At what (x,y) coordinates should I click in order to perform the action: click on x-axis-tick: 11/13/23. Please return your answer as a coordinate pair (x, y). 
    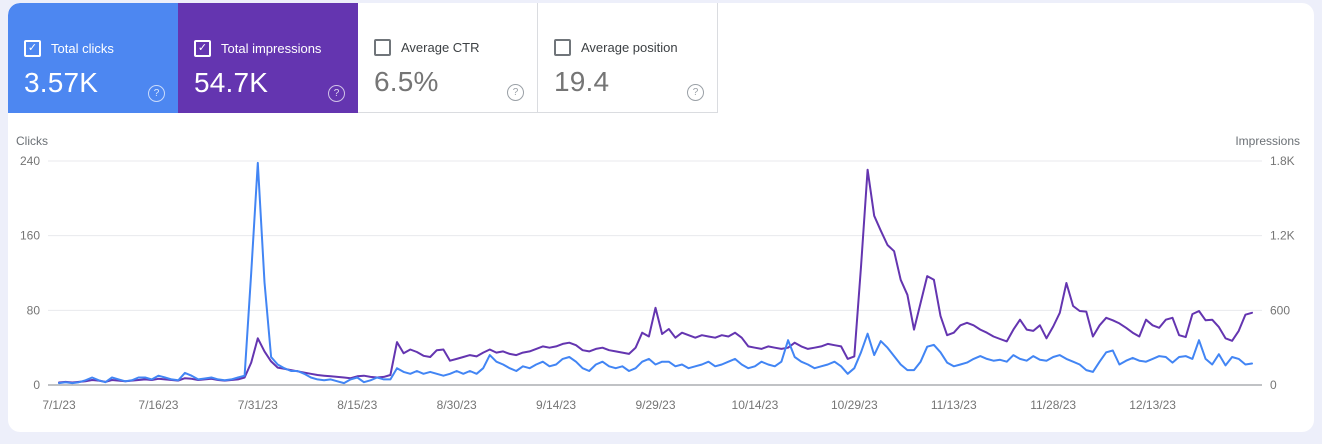
    Looking at the image, I should click on (954, 405).